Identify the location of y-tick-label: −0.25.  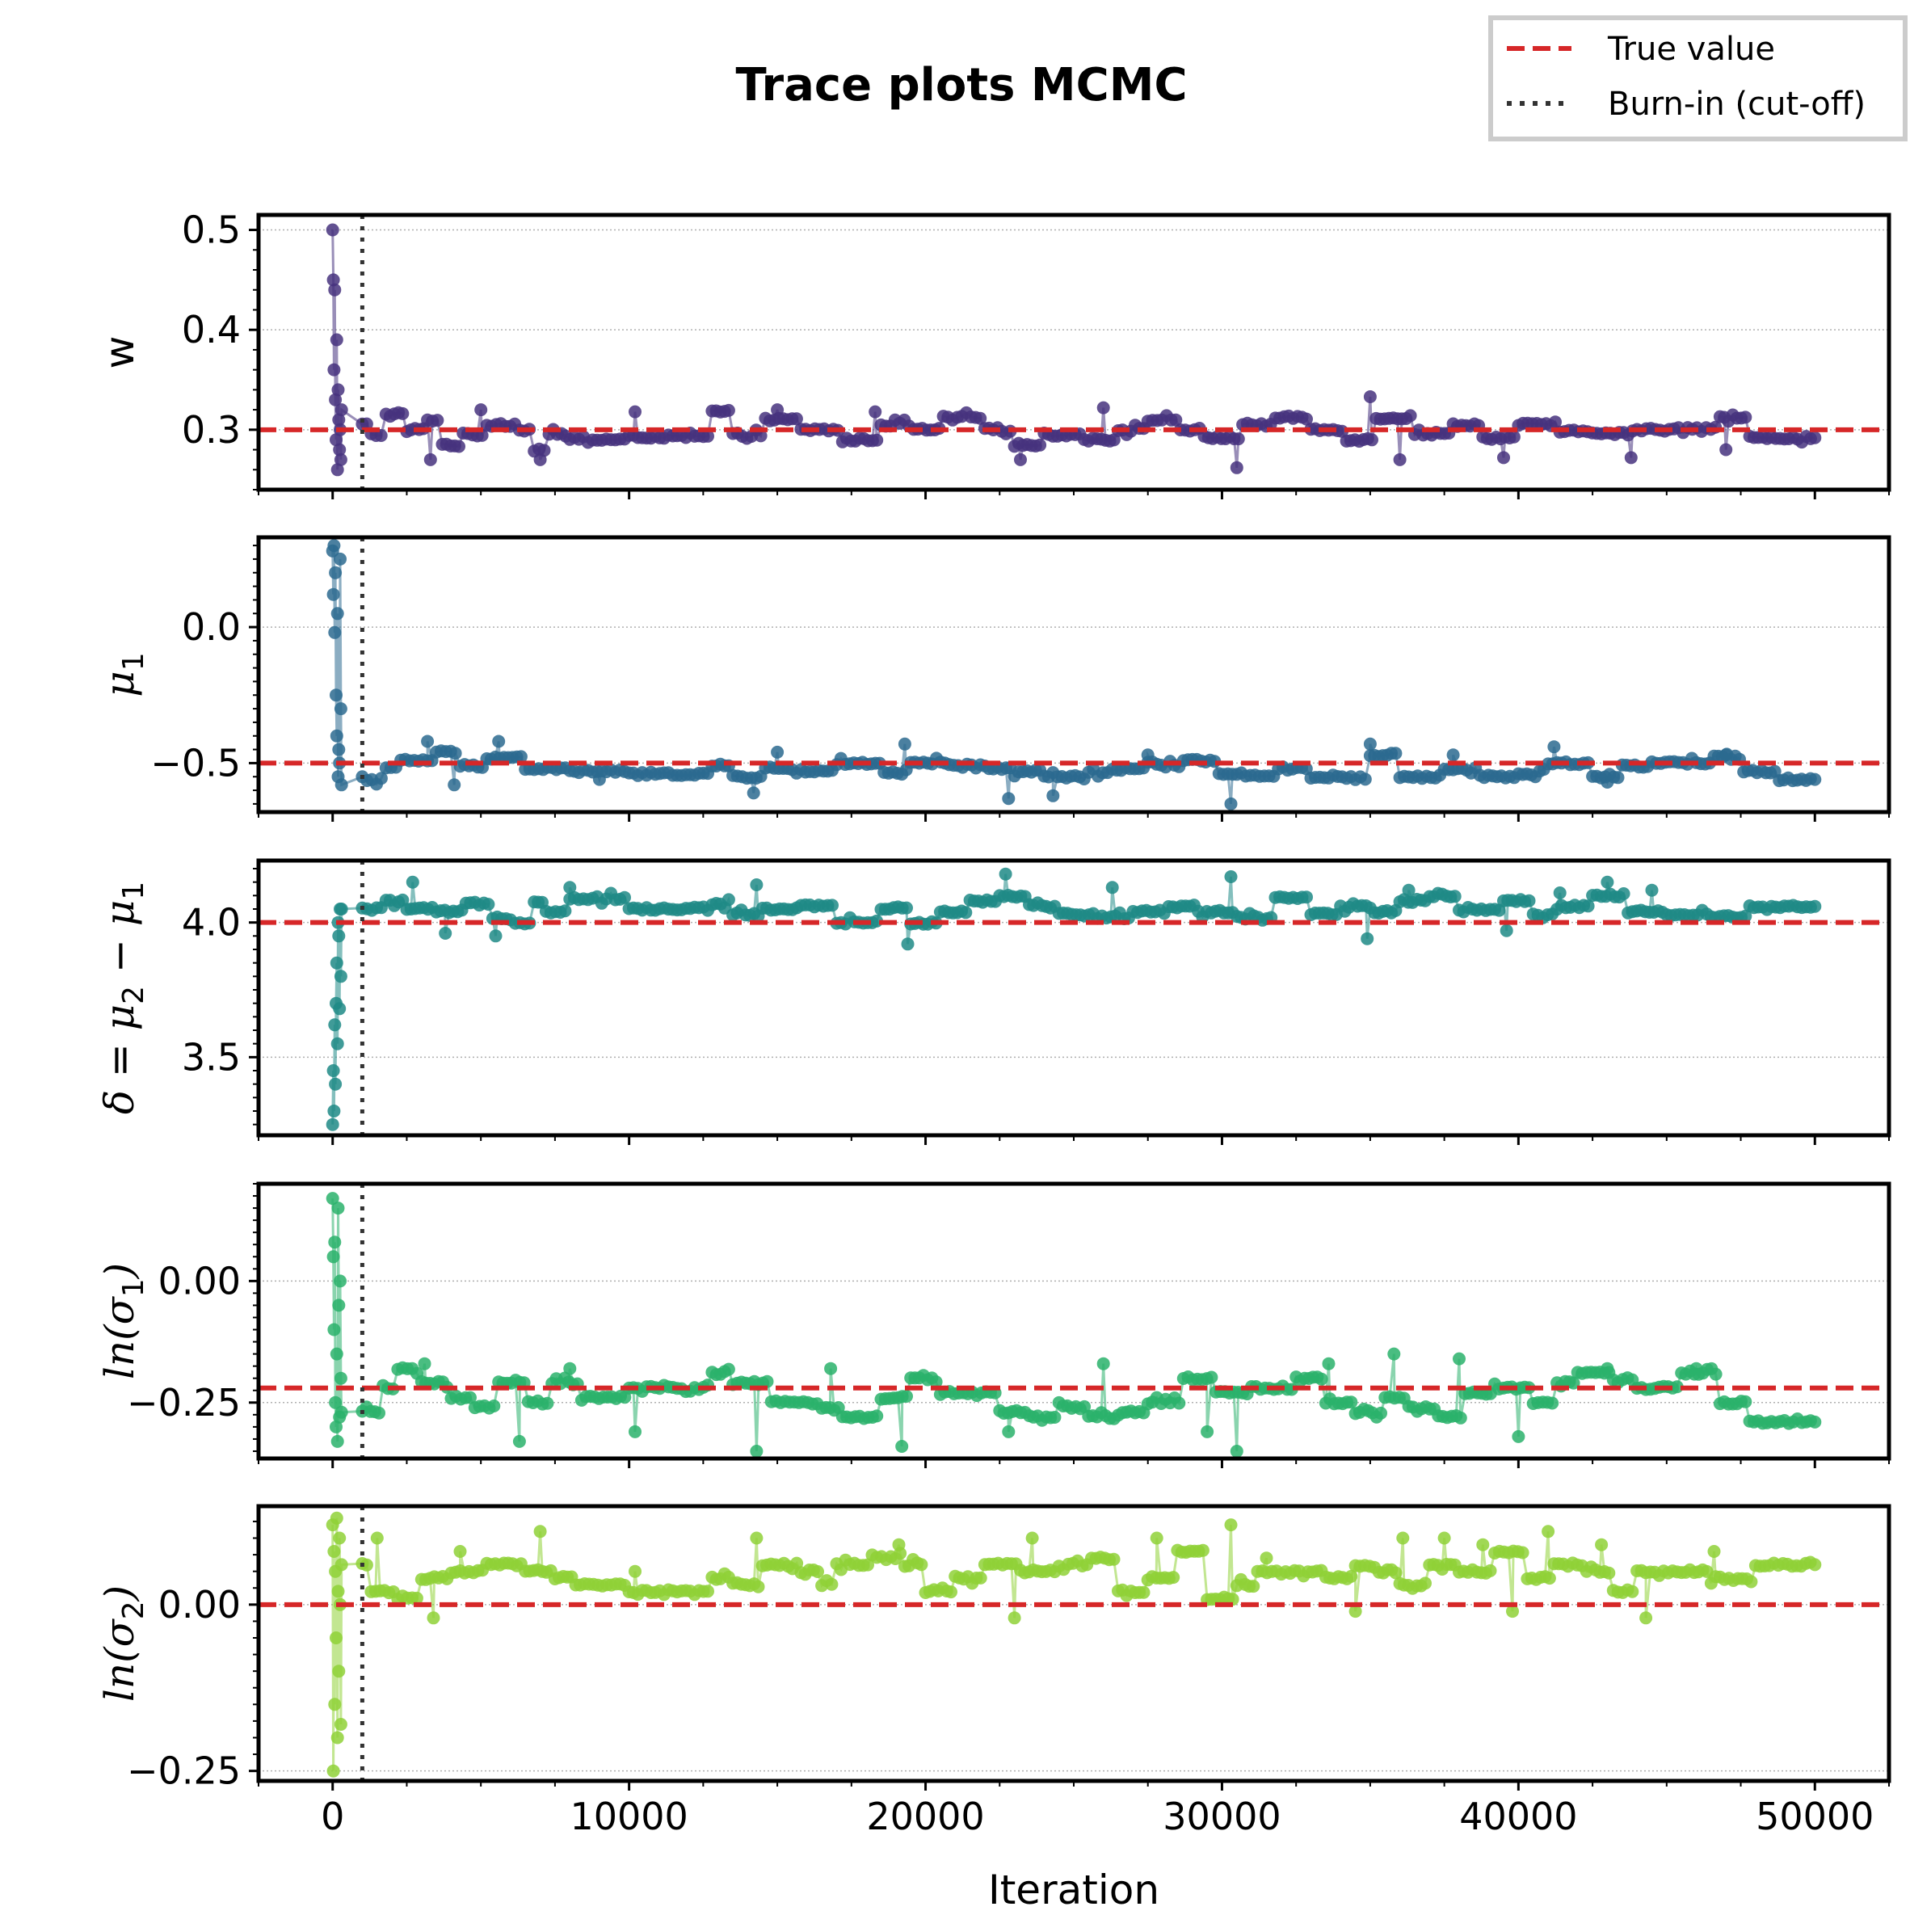
(184, 1771).